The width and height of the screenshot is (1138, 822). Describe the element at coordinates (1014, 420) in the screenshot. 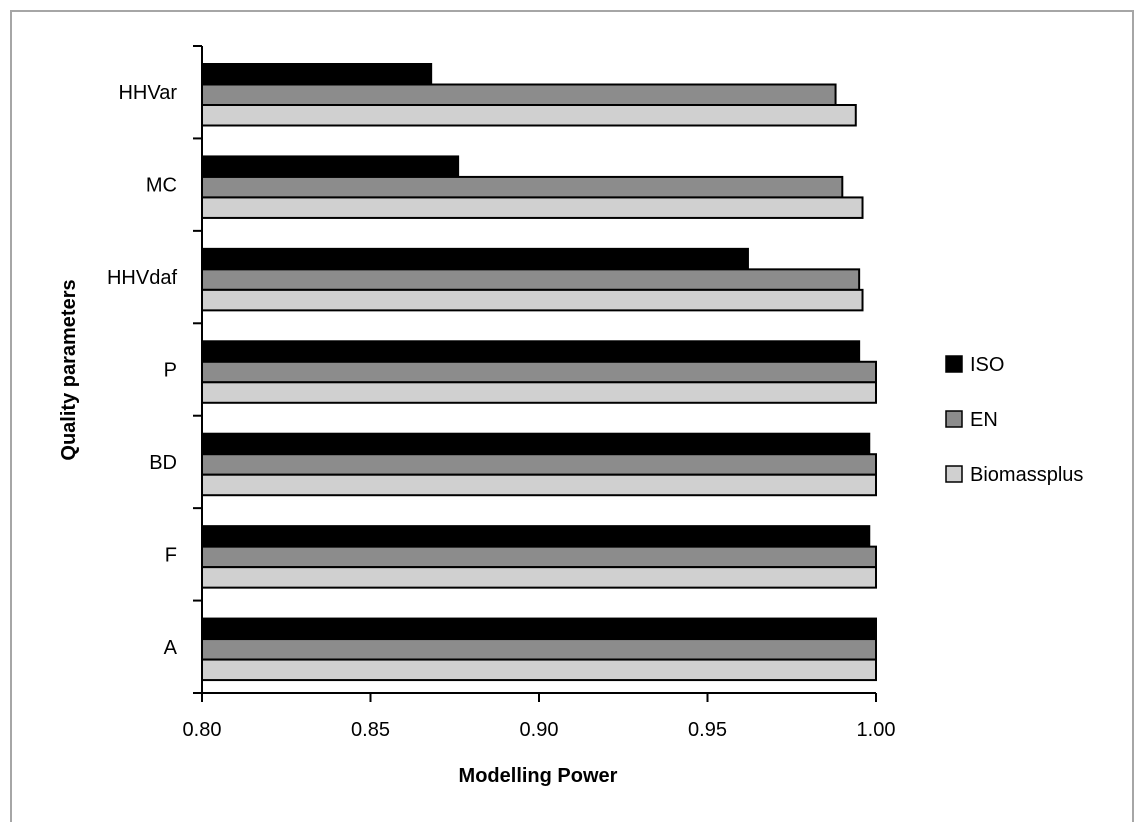

I see `legend: ISO EN Biomassplus` at that location.